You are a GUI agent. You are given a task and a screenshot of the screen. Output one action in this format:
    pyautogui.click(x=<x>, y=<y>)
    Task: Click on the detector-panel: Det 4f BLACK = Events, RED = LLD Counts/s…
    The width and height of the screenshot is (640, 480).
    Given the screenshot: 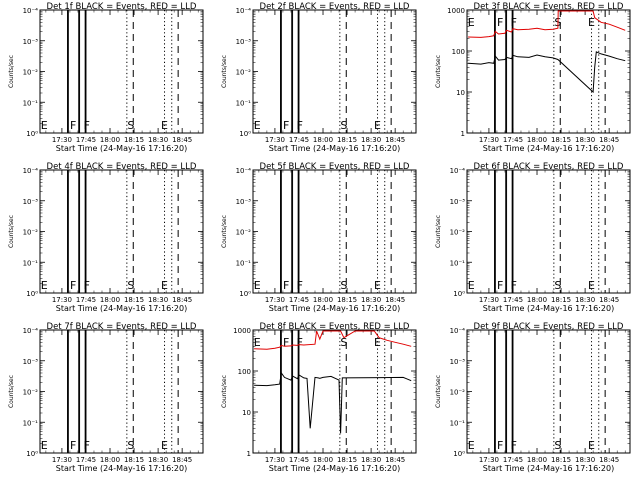 What is the action you would take?
    pyautogui.click(x=106, y=237)
    